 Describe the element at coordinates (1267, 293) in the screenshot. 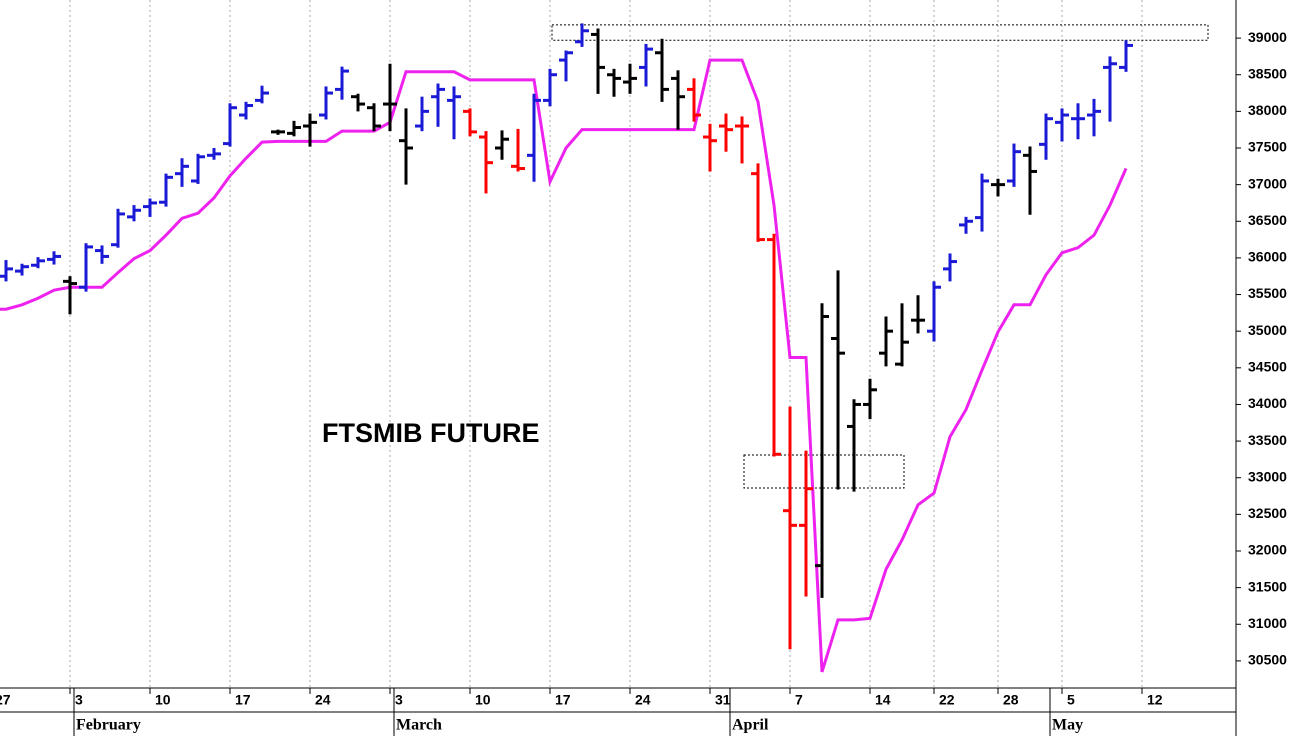

I see `y-tick-label: 35500` at that location.